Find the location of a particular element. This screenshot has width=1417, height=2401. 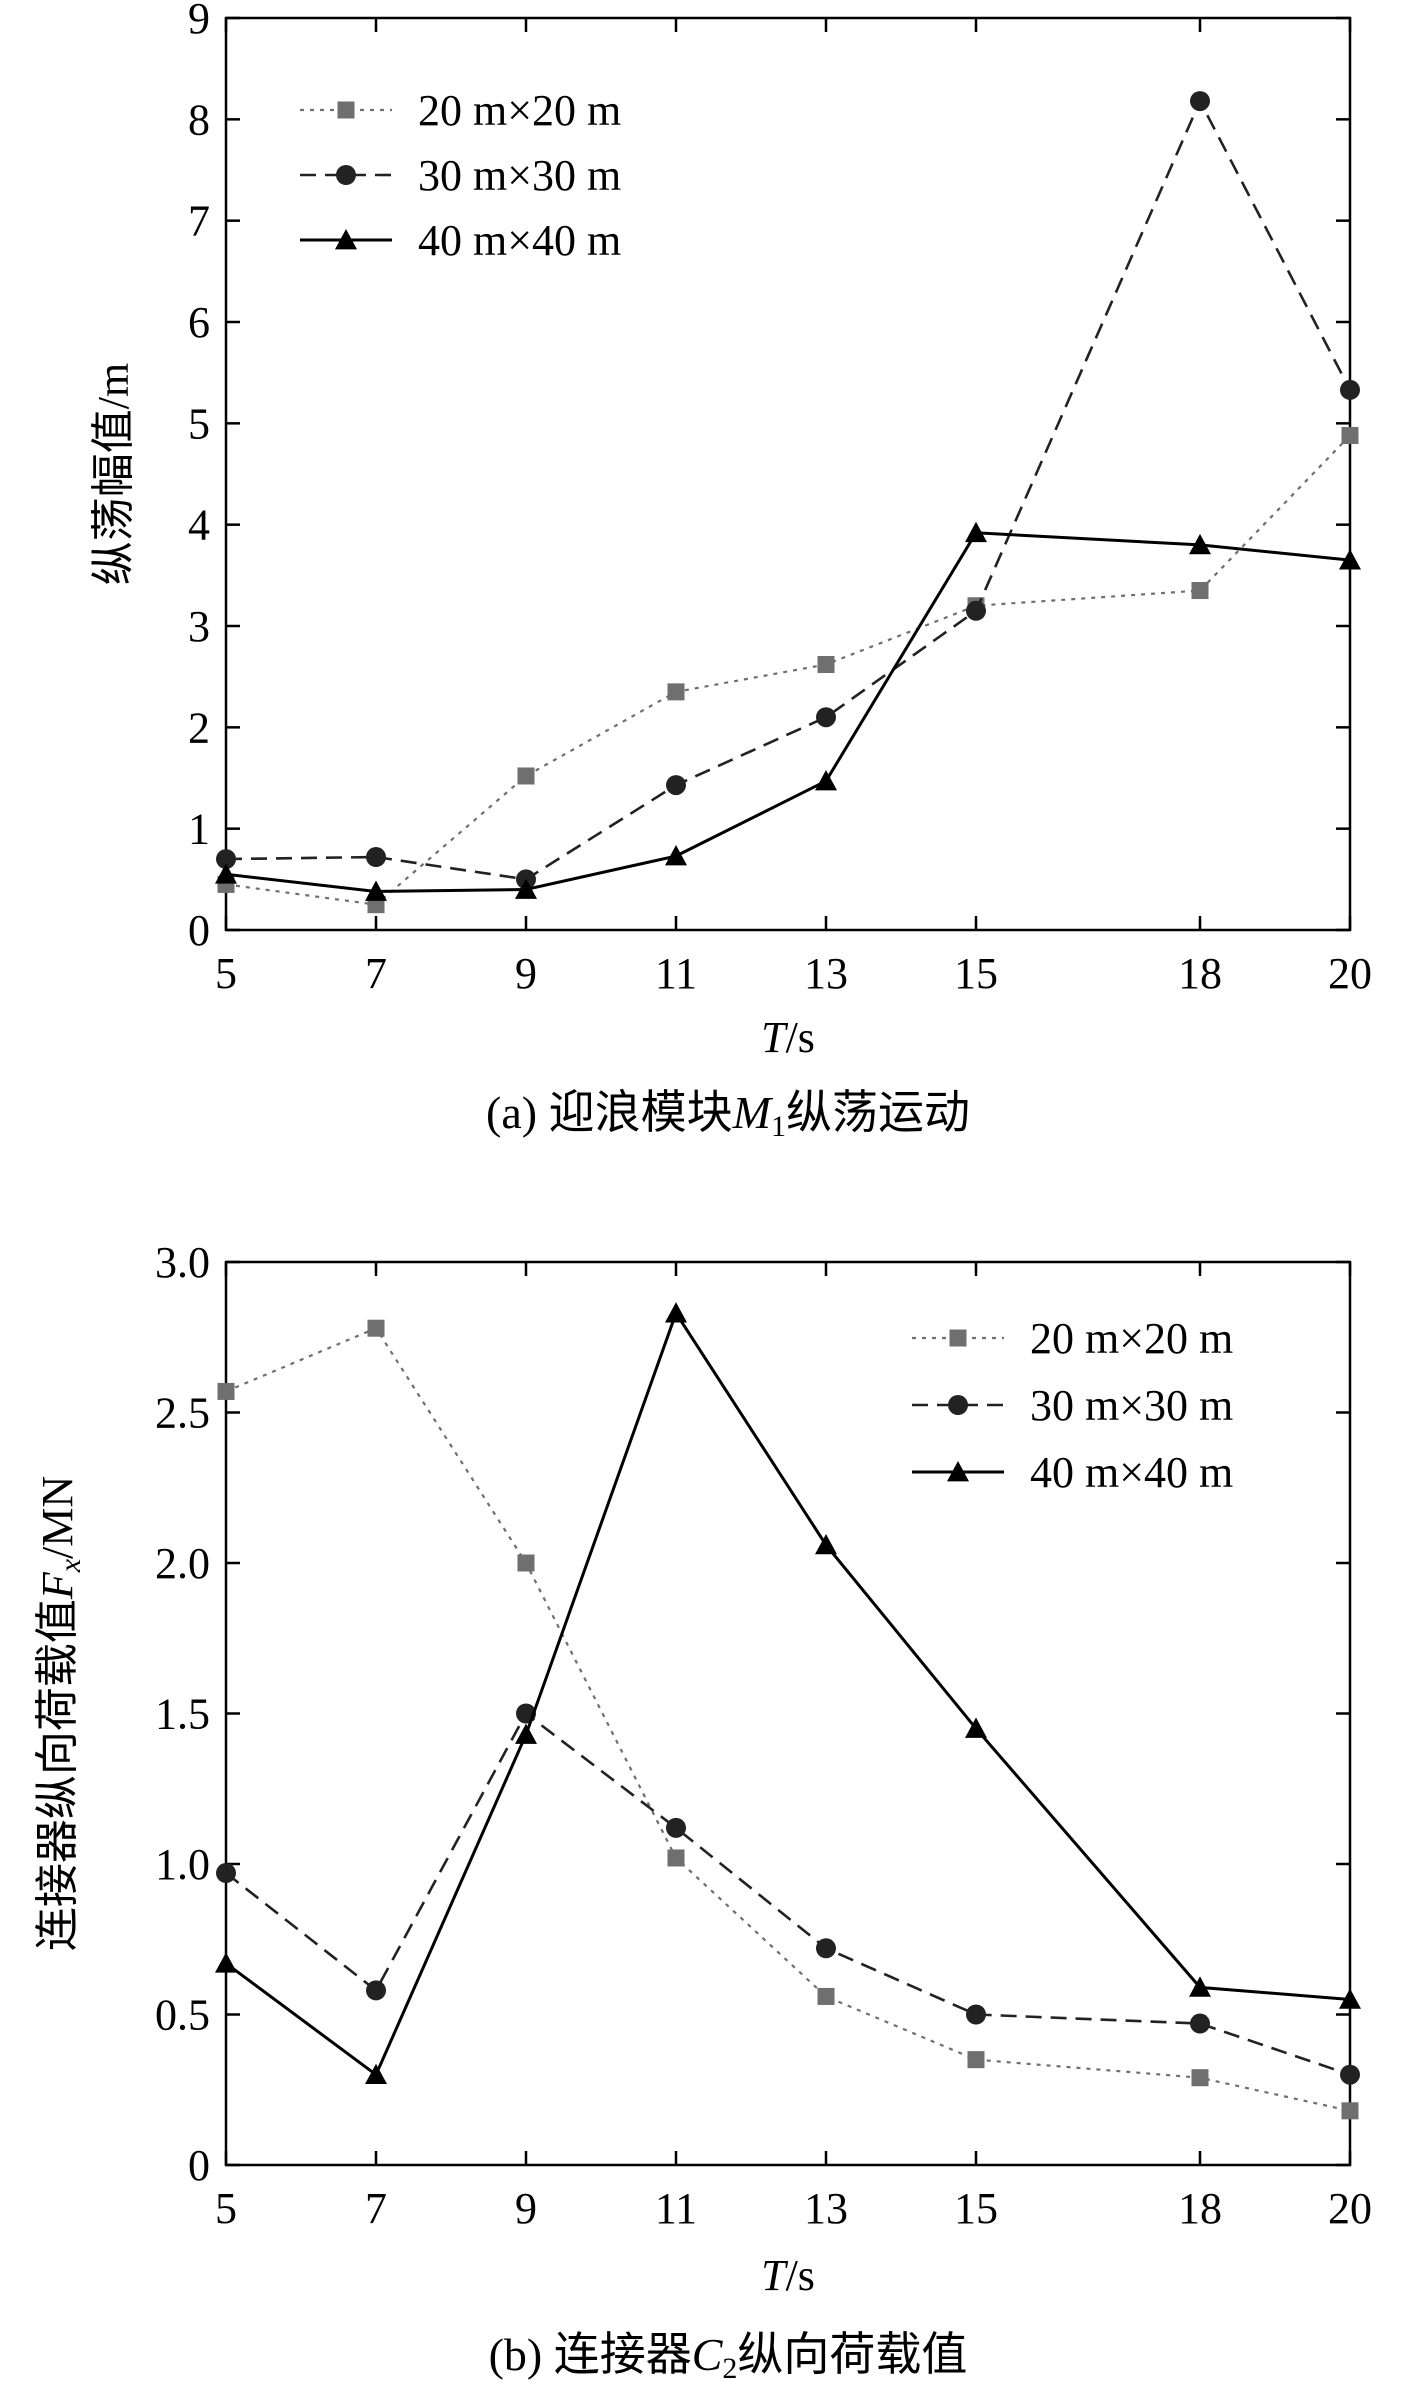

y-tick-label: 3.0 is located at coordinates (182, 1262).